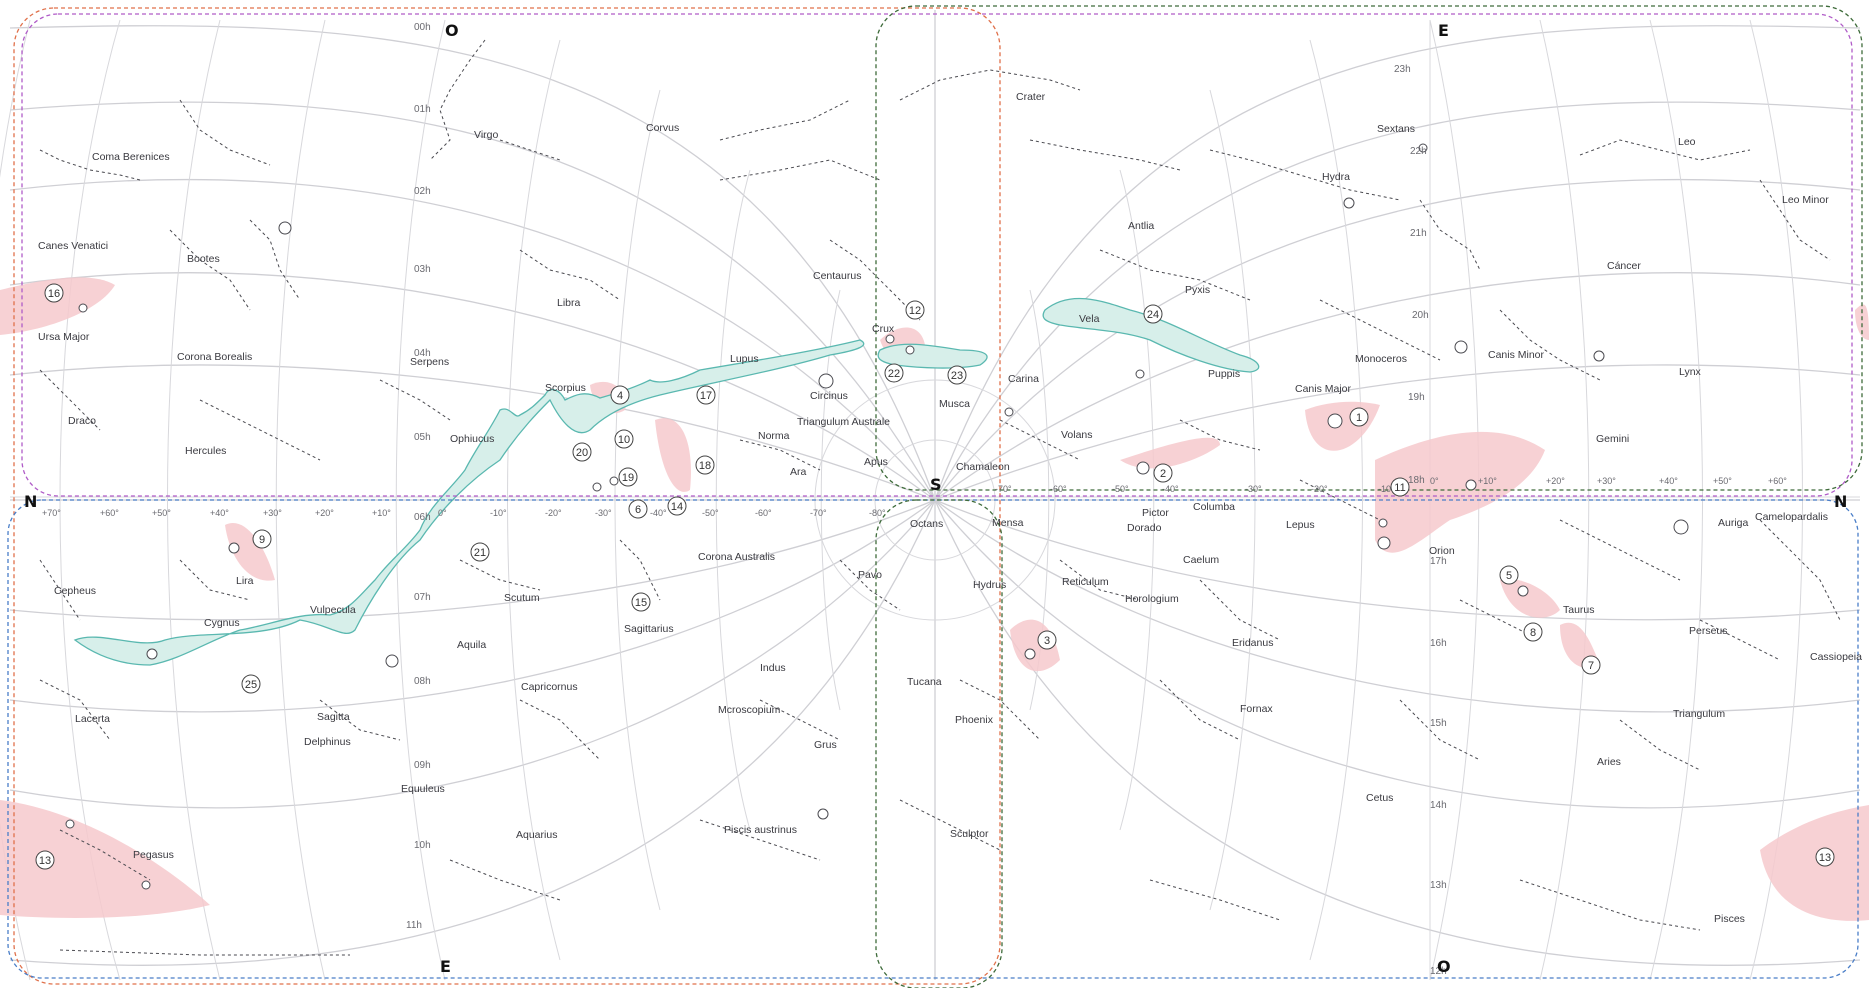 This screenshot has width=1869, height=988. Describe the element at coordinates (1438, 971) in the screenshot. I see `hour-label: 12h` at that location.